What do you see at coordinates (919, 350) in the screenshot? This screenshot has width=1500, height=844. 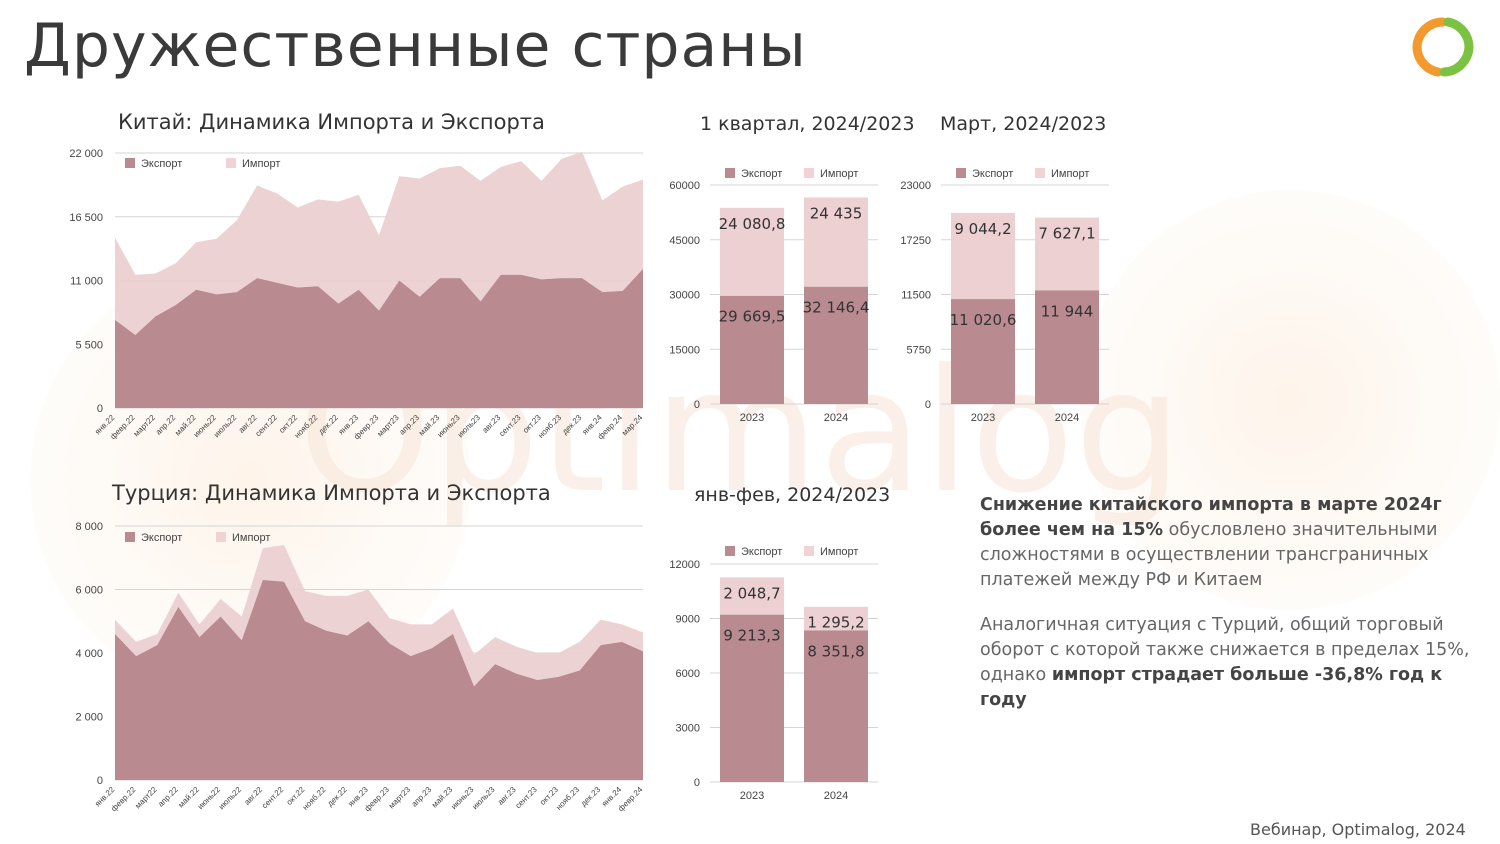 I see `mar-y-tick-label: 5750` at bounding box center [919, 350].